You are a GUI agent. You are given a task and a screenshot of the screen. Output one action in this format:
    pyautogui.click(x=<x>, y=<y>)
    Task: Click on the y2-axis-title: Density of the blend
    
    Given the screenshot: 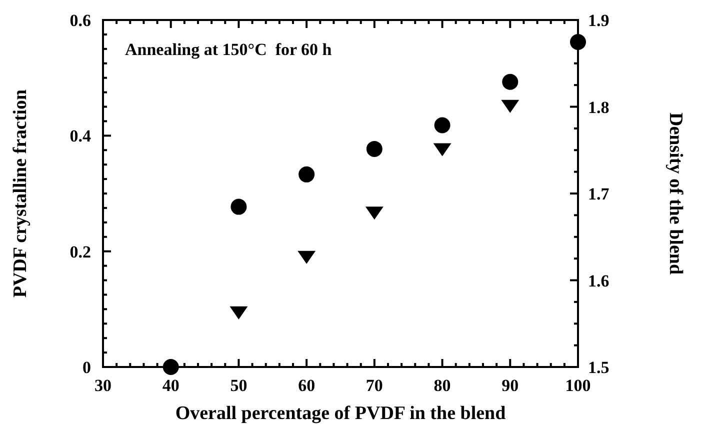 What is the action you would take?
    pyautogui.click(x=675, y=193)
    